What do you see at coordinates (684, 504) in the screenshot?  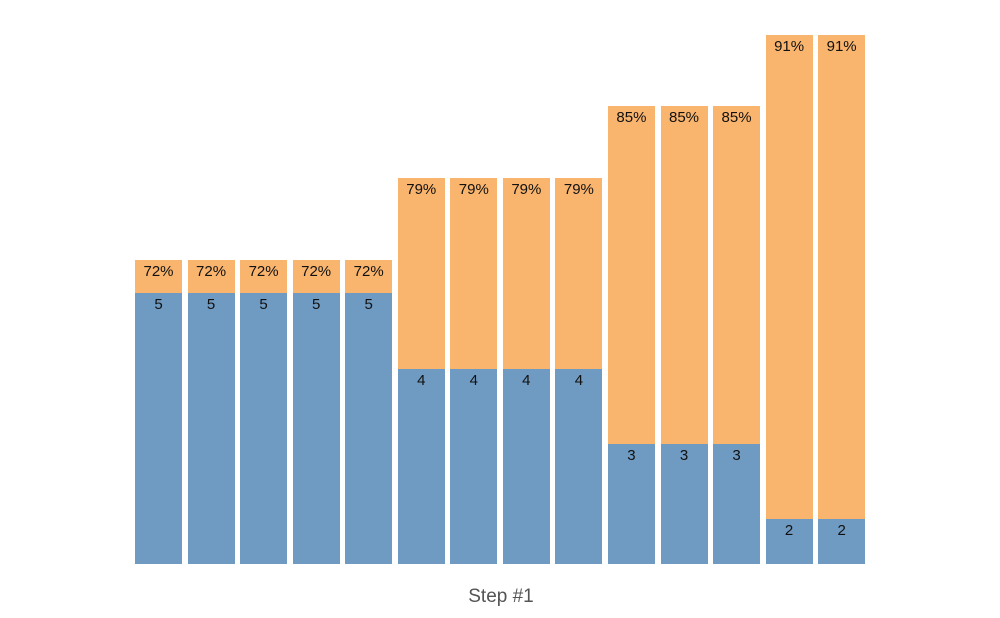 I see `bar-11-bottom-segment: 3` at bounding box center [684, 504].